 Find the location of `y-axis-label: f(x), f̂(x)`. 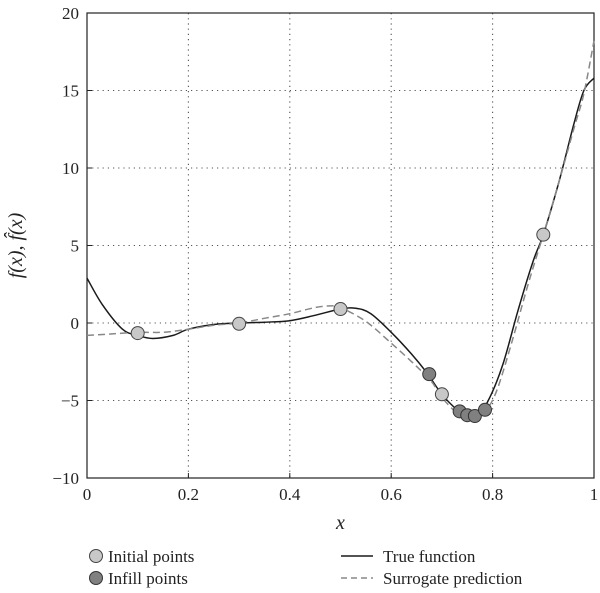

y-axis-label: f(x), f̂(x) is located at coordinates (15, 245).